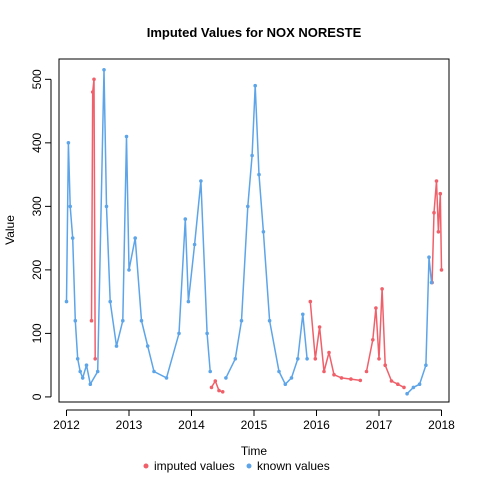 This screenshot has width=480, height=480. What do you see at coordinates (66, 425) in the screenshot?
I see `x-tick-label: 2012` at bounding box center [66, 425].